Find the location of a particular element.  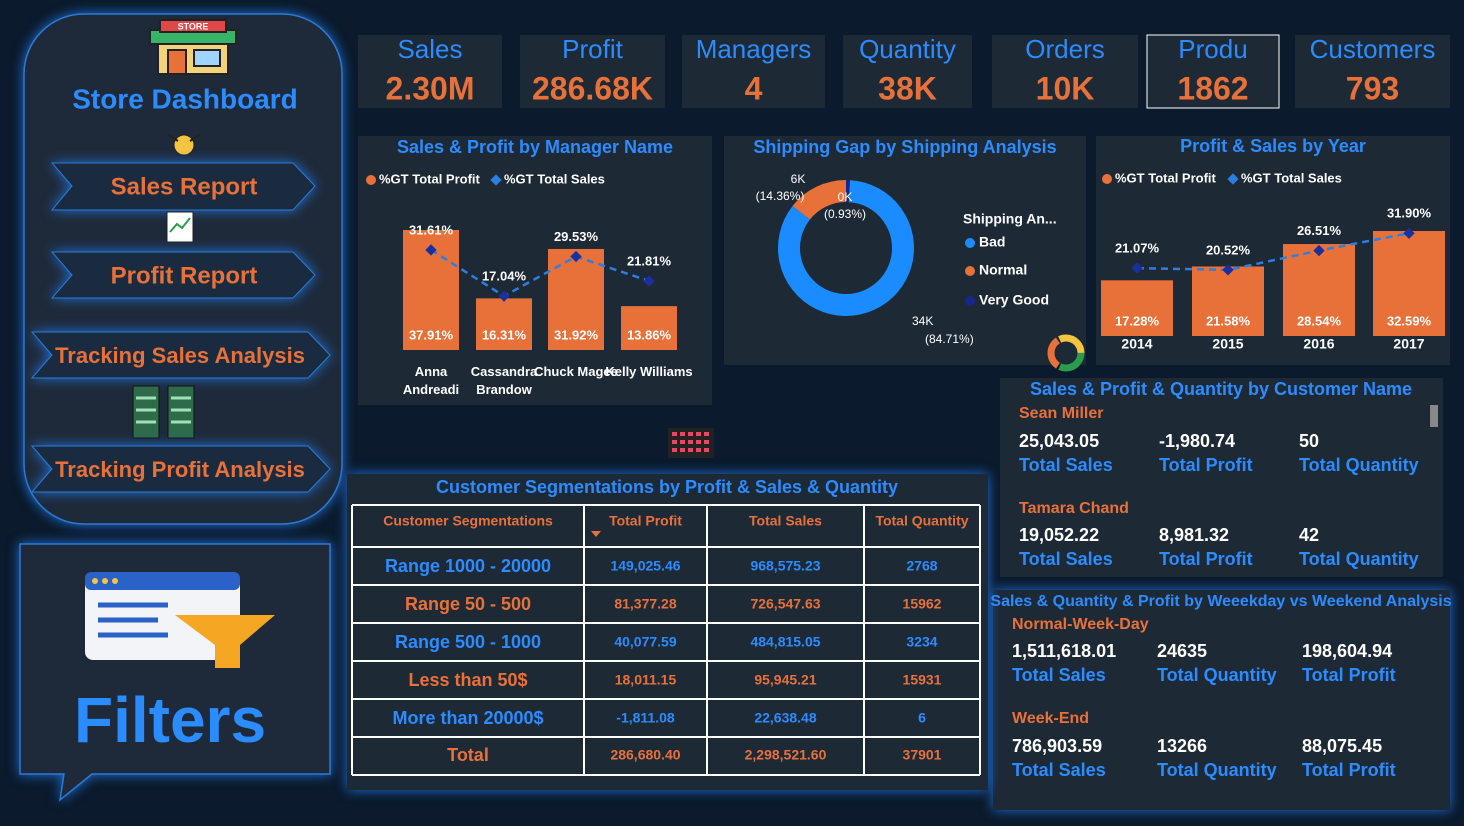

card-name: Tamara Chand is located at coordinates (1074, 508).